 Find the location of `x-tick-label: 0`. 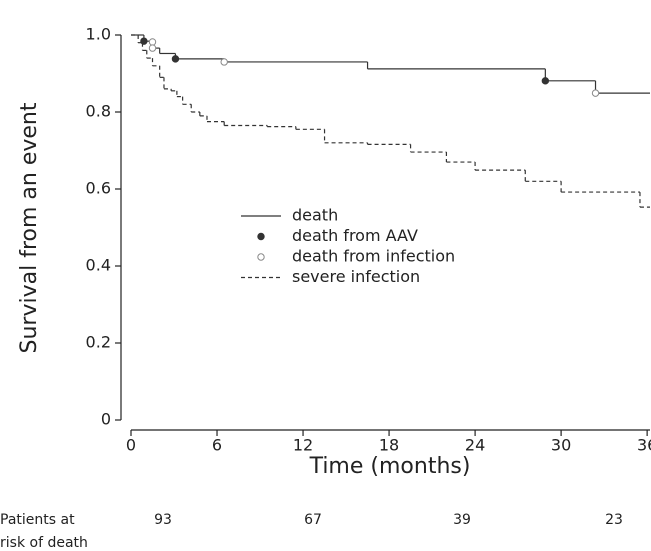

x-tick-label: 0 is located at coordinates (131, 445).